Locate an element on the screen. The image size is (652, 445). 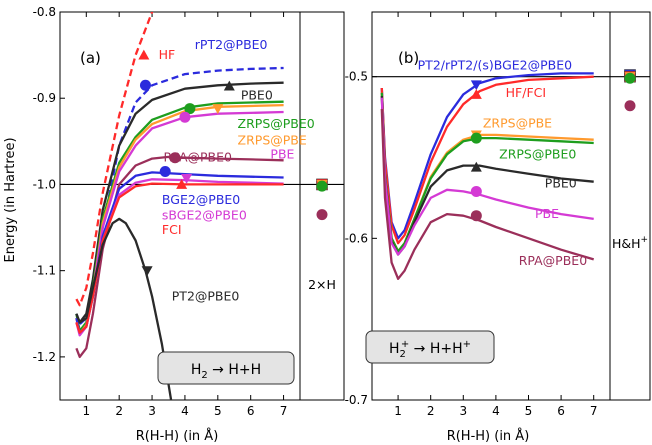
x-tick-label-b: 2 is located at coordinates (431, 411).